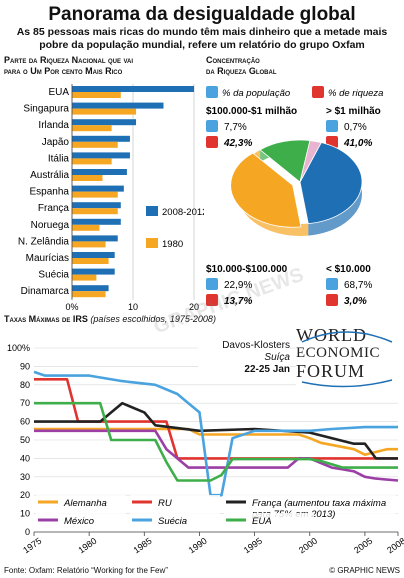 This screenshot has width=404, height=578. What do you see at coordinates (251, 127) in the screenshot?
I see `group-label-100k-1m: $100.000-$1 milhão 7,7% 42,3%` at bounding box center [251, 127].